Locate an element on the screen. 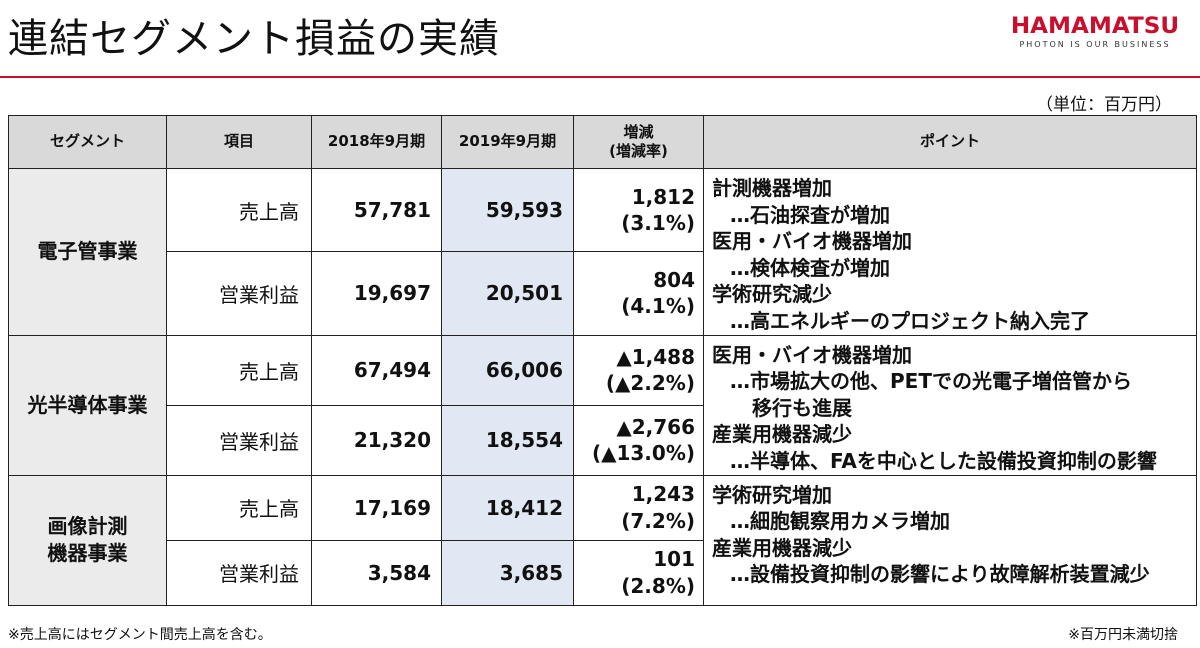  table-row: 営業利益 21,320 18,554 ▲2,766 (▲13.0%) is located at coordinates (603, 440).